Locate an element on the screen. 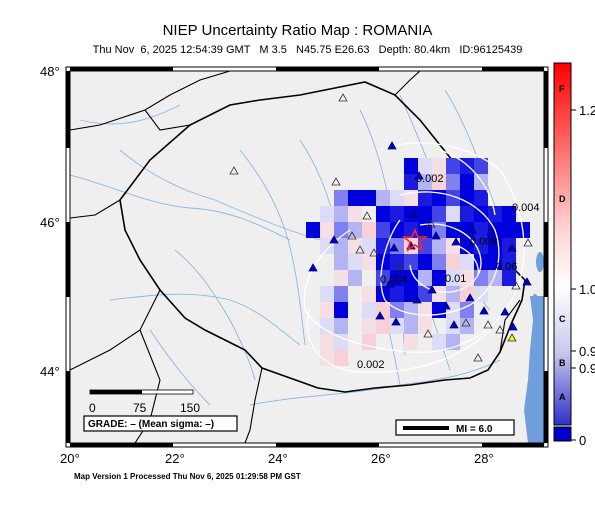 The image size is (595, 514). lon-label: 26° is located at coordinates (381, 458).